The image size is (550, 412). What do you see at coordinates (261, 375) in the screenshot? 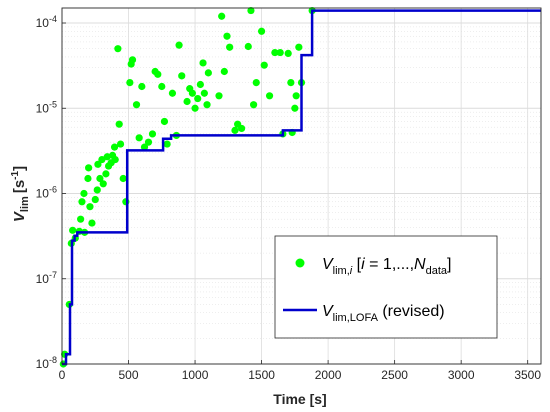
I see `x-tick-label-3: 1500` at bounding box center [261, 375].